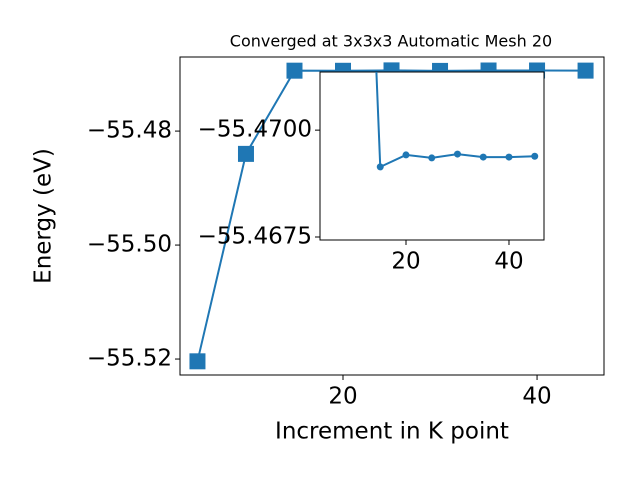 This screenshot has height=480, width=640. What do you see at coordinates (392, 432) in the screenshot?
I see `x-axis-label: Increment in K point` at bounding box center [392, 432].